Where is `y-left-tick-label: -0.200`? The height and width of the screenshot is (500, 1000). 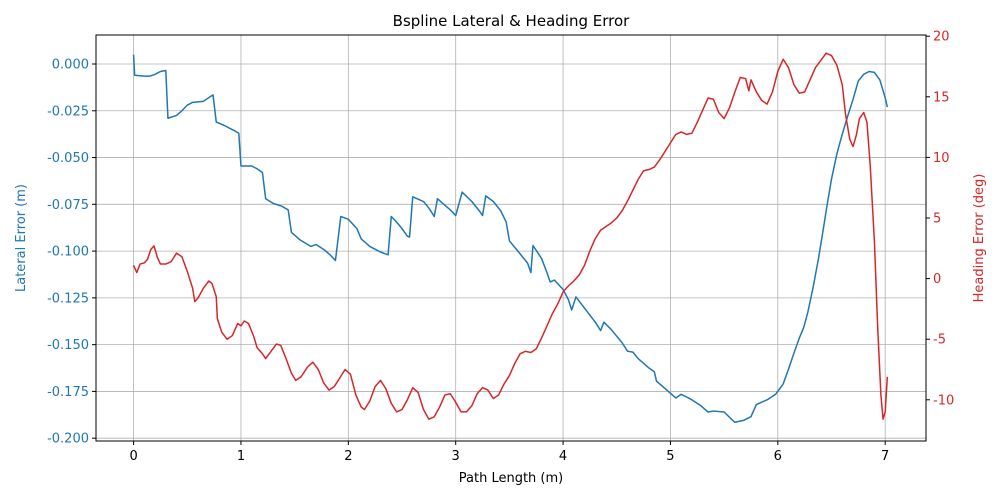
y-left-tick-label: -0.200 is located at coordinates (68, 439).